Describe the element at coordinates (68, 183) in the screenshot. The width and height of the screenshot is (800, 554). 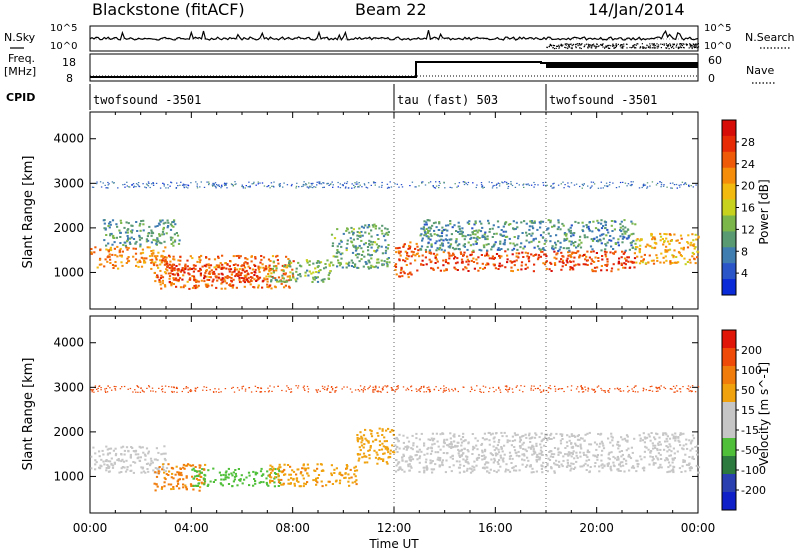
I see `y-tick-label: 3000` at that location.